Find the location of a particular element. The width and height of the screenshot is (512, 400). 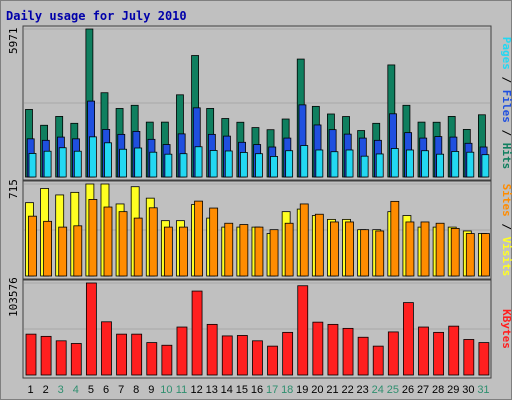

x-tick-label-31: 31 is located at coordinates (483, 390).